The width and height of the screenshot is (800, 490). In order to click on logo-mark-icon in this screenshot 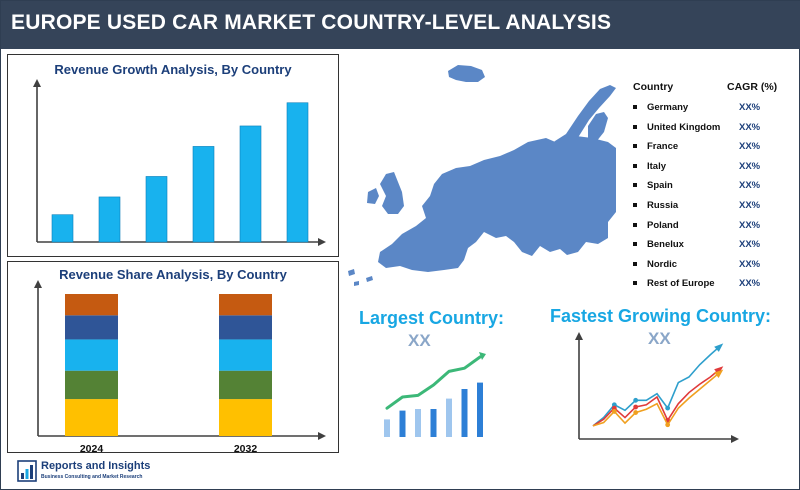, I will do `click(27, 471)`.